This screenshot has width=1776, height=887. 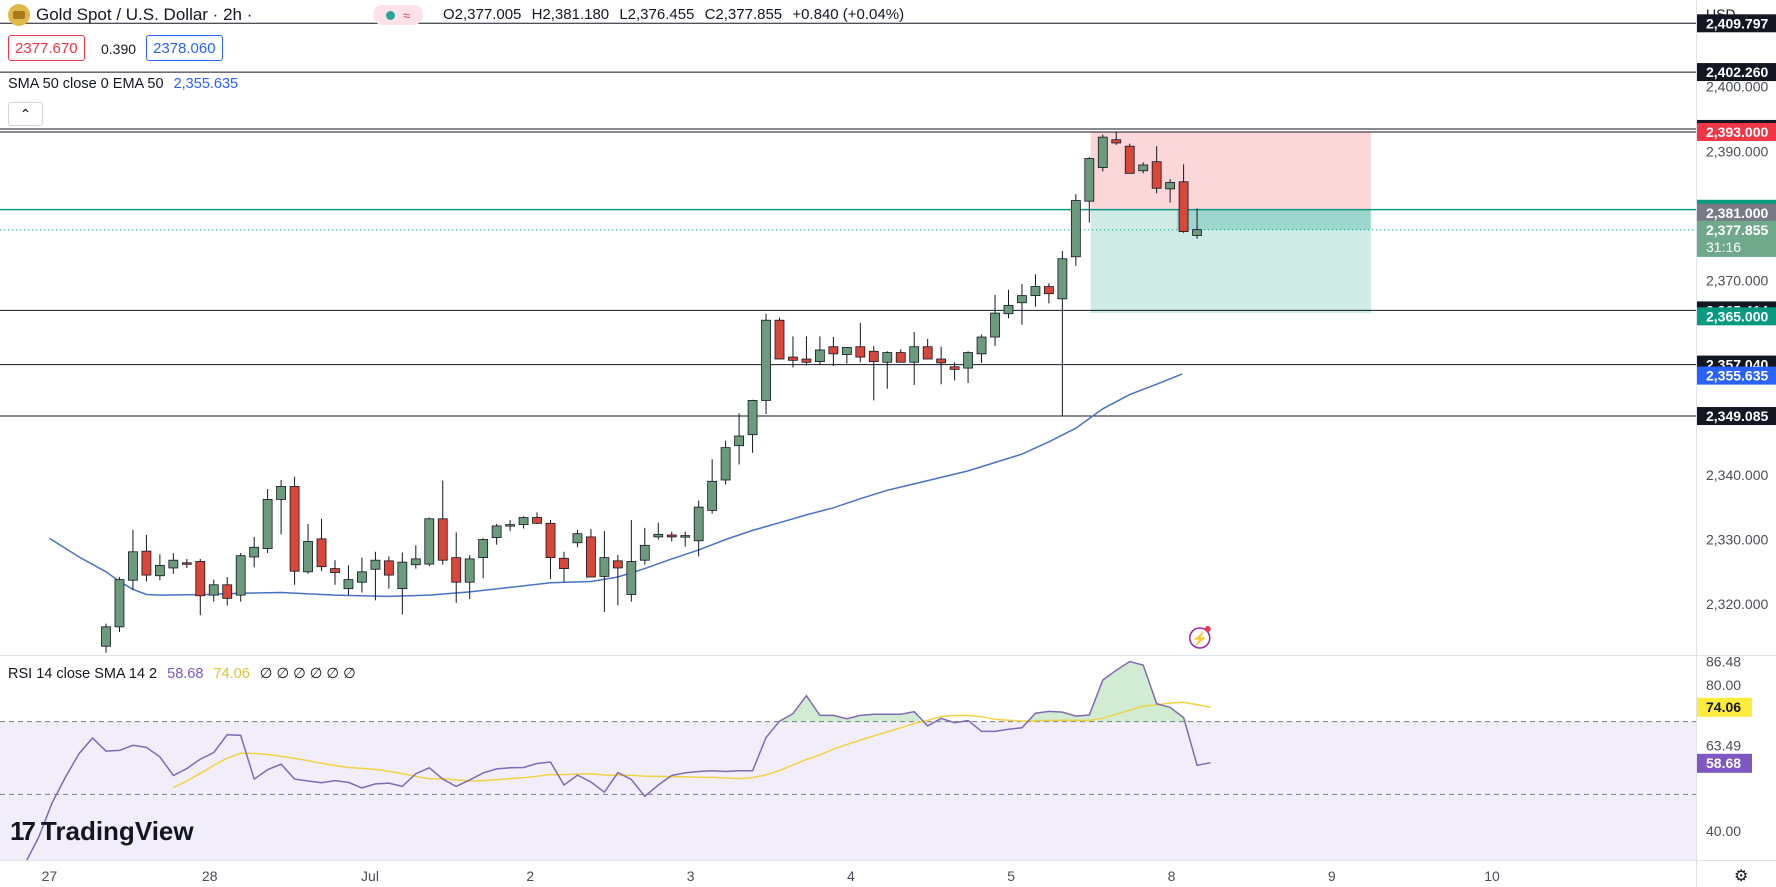 What do you see at coordinates (119, 49) in the screenshot?
I see `spread-value: 0.390` at bounding box center [119, 49].